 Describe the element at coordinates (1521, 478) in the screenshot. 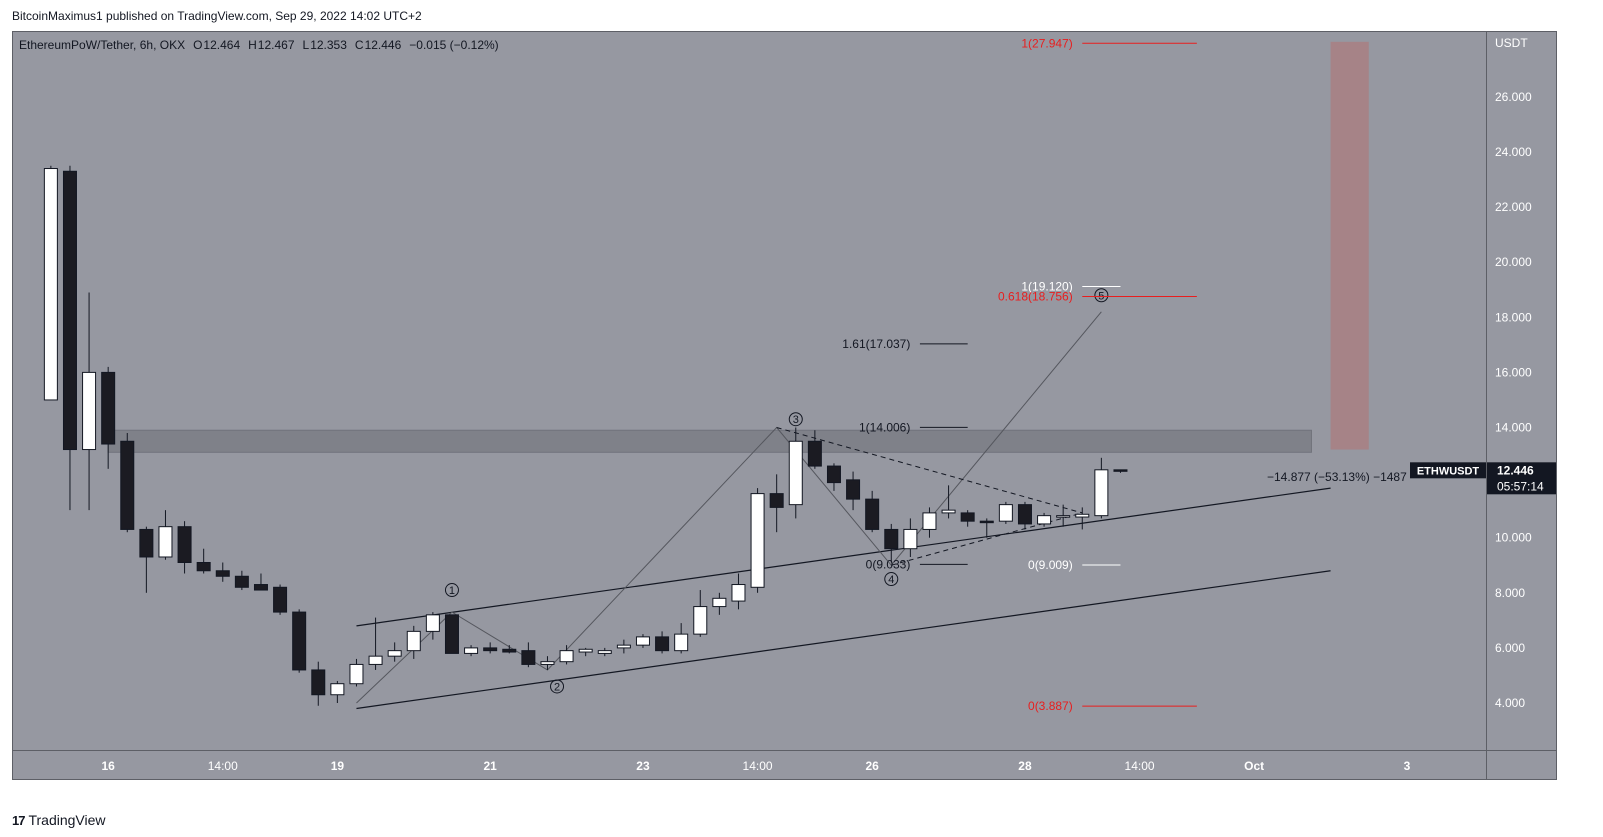

I see `last-price-tag` at that location.